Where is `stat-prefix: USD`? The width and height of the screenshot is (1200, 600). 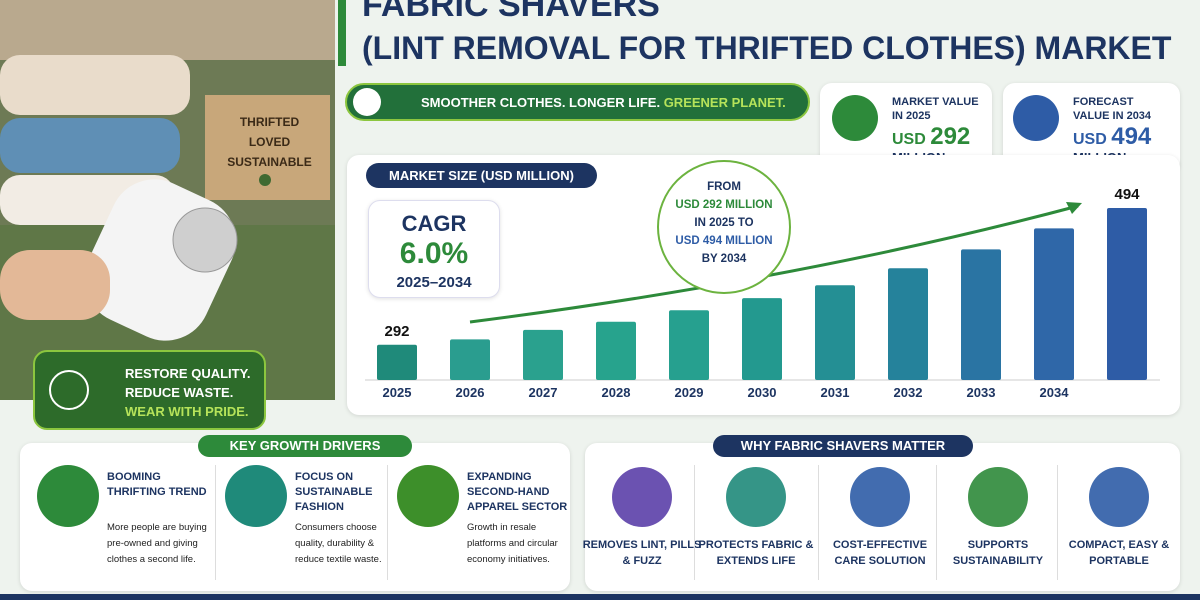
stat-prefix: USD is located at coordinates (1090, 139).